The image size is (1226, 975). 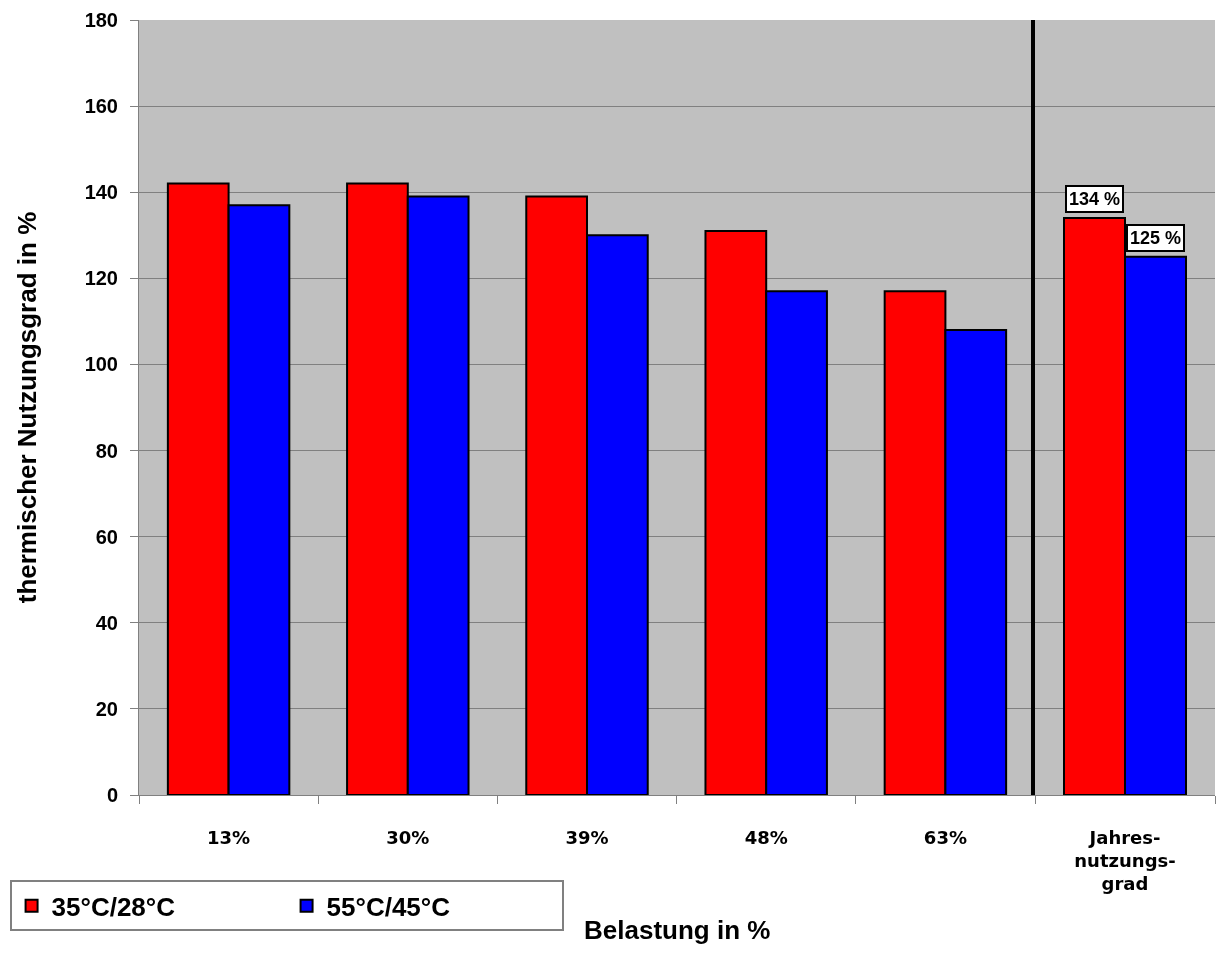 I want to click on legend-label: 35°C/28°C, so click(x=113, y=906).